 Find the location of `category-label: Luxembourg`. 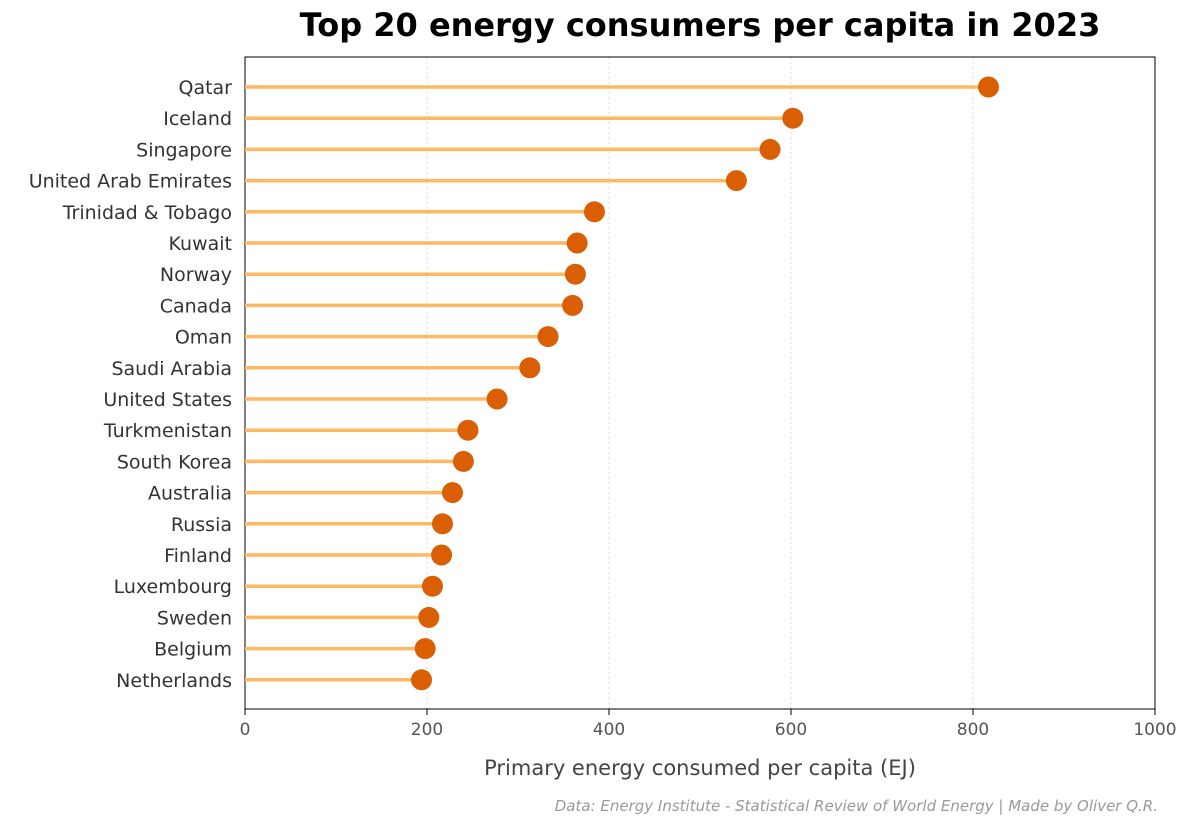

category-label: Luxembourg is located at coordinates (173, 587).